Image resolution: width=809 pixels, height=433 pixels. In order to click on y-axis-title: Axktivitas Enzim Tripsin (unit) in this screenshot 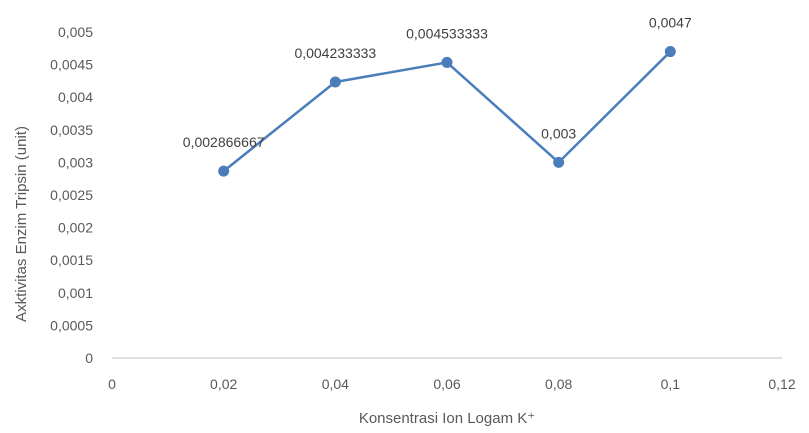, I will do `click(21, 224)`.